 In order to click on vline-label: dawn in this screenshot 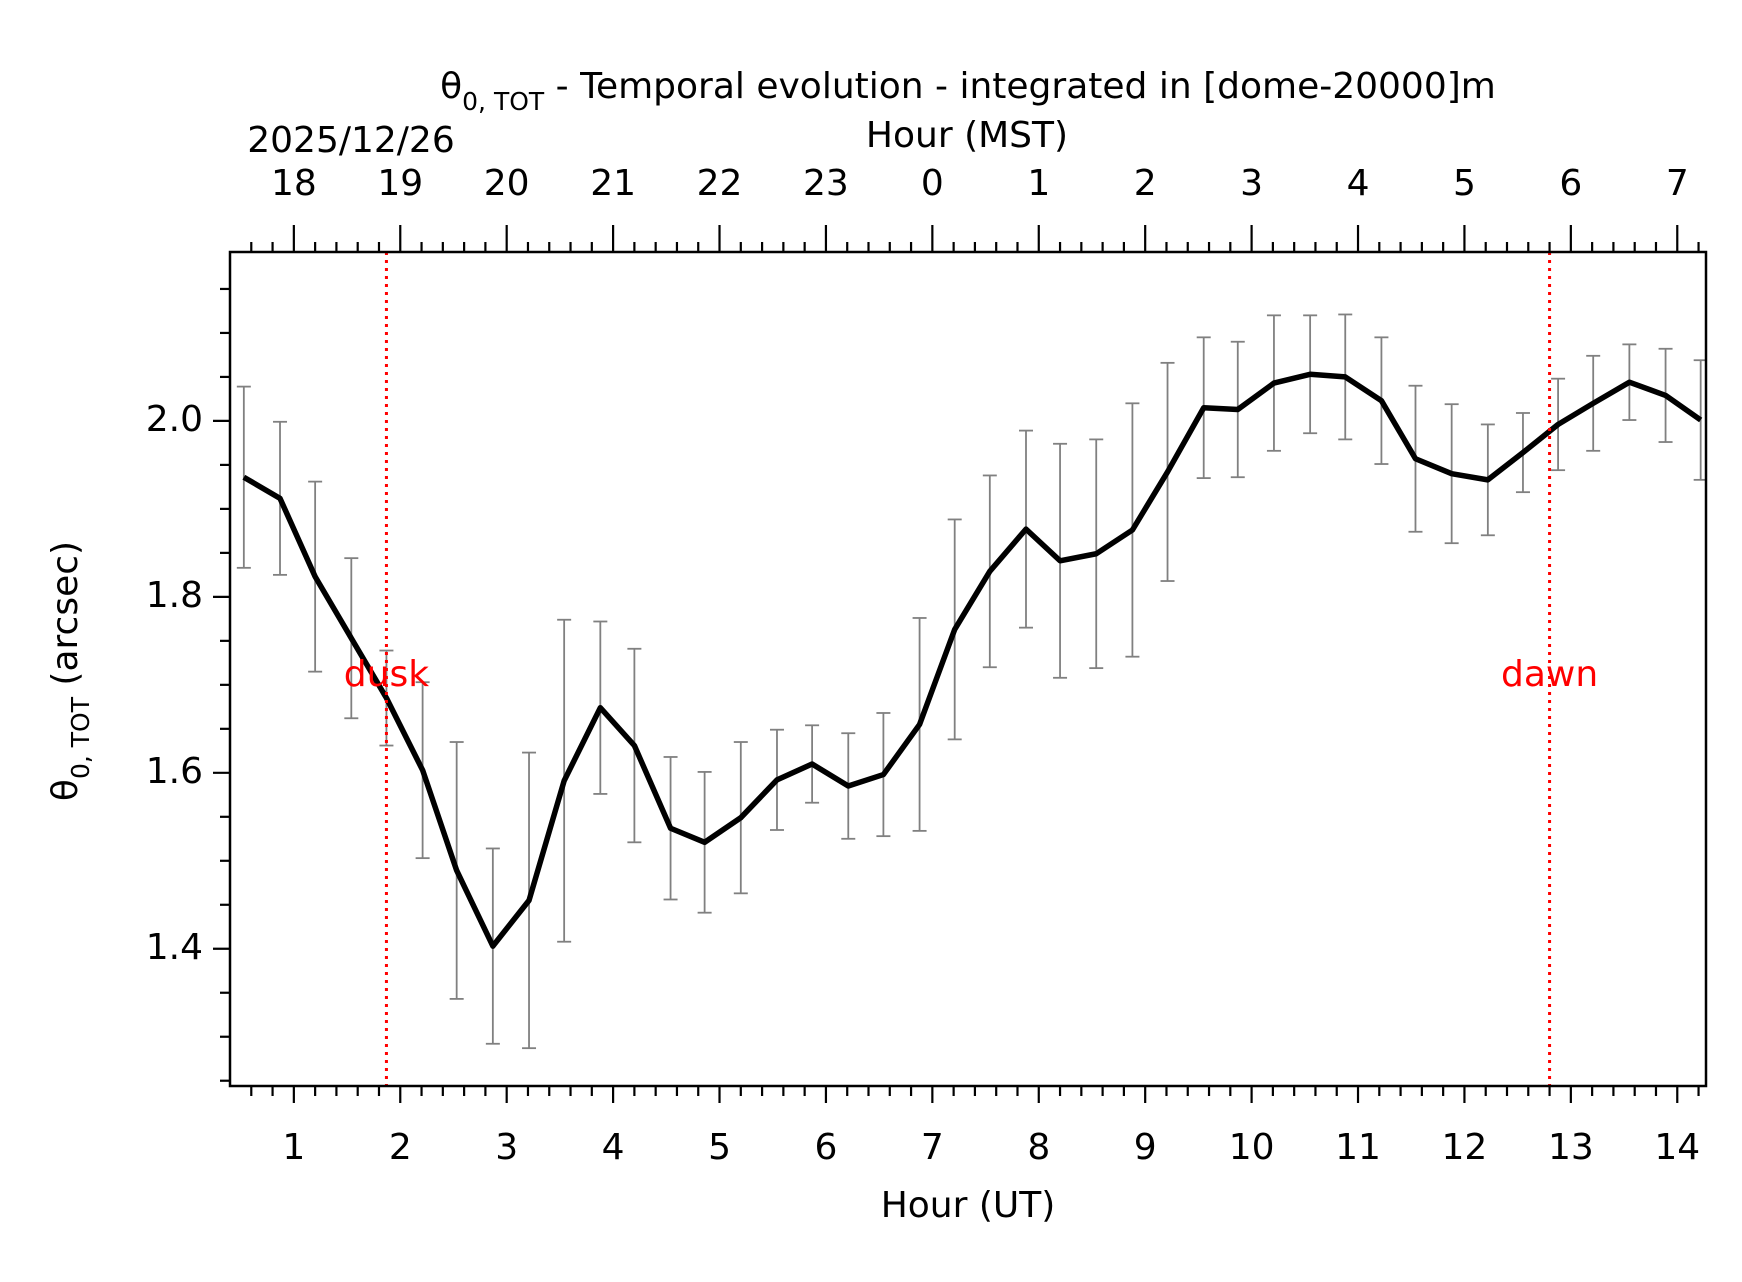, I will do `click(1549, 674)`.